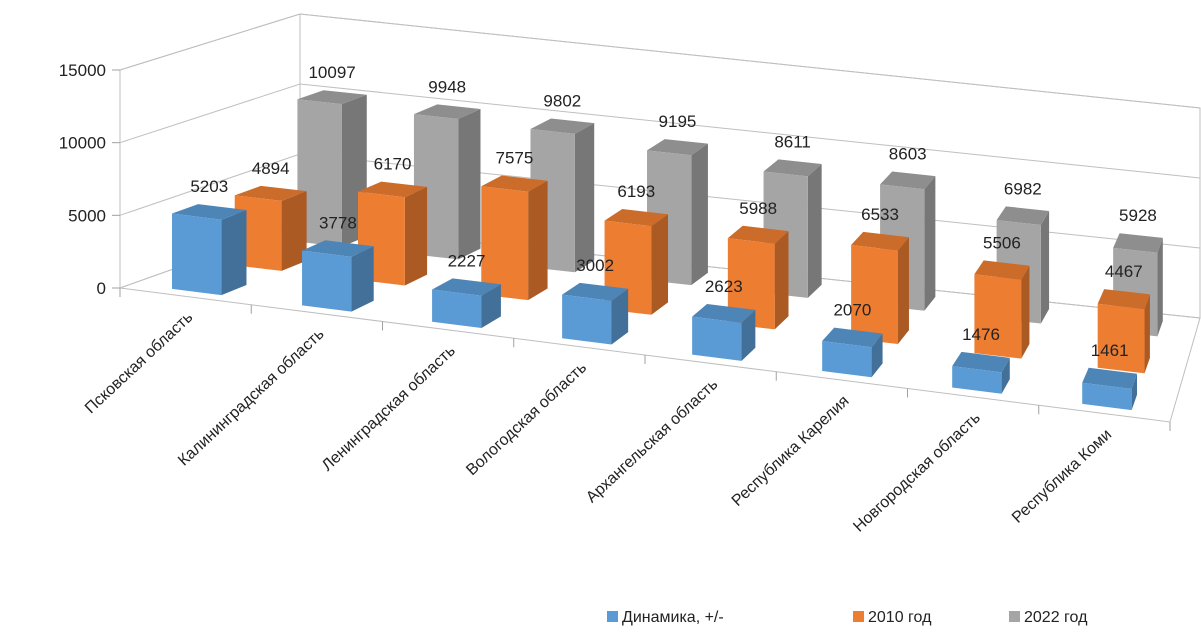 The width and height of the screenshot is (1201, 641). What do you see at coordinates (338, 222) in the screenshot?
I see `data-label: 3778` at bounding box center [338, 222].